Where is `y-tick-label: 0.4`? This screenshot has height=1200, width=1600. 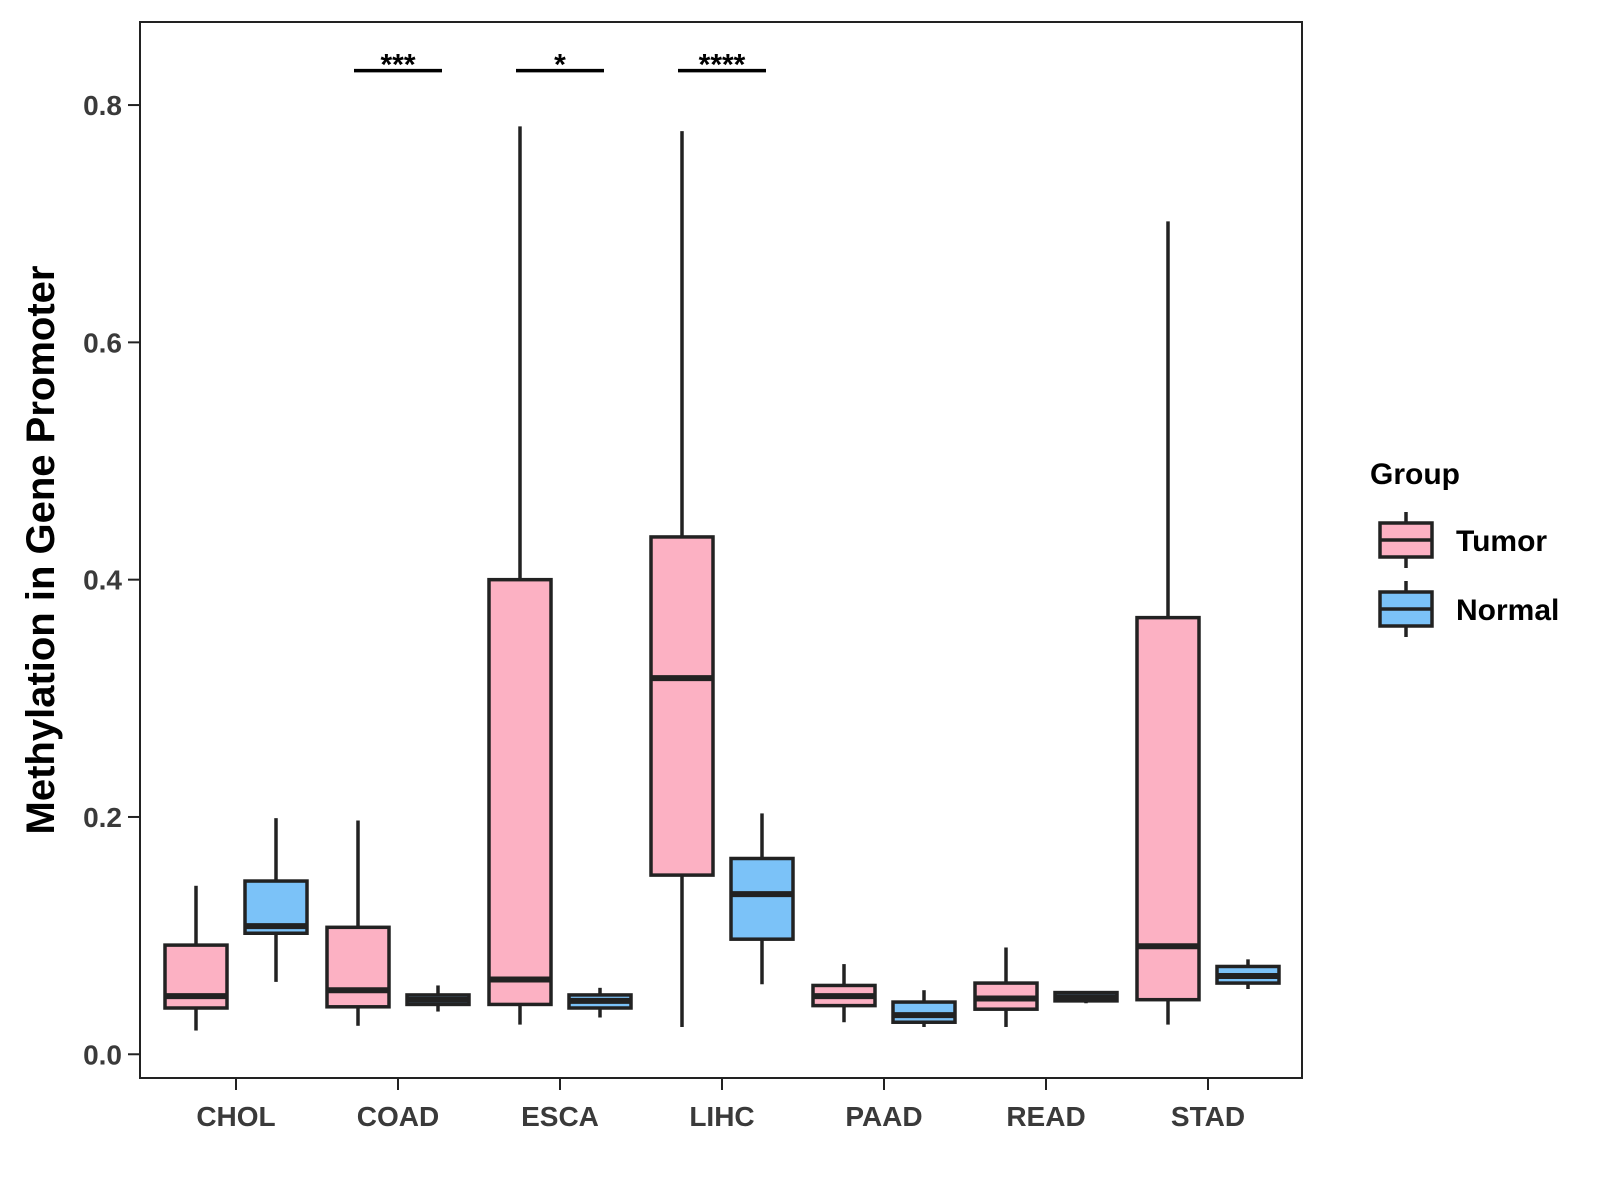 y-tick-label: 0.4 is located at coordinates (102, 580).